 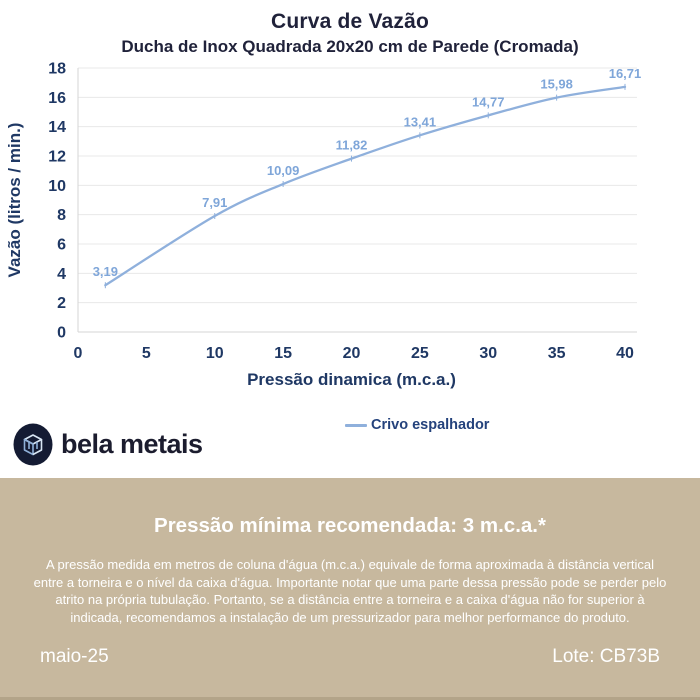 What do you see at coordinates (61, 333) in the screenshot?
I see `y-tick-label: 0` at bounding box center [61, 333].